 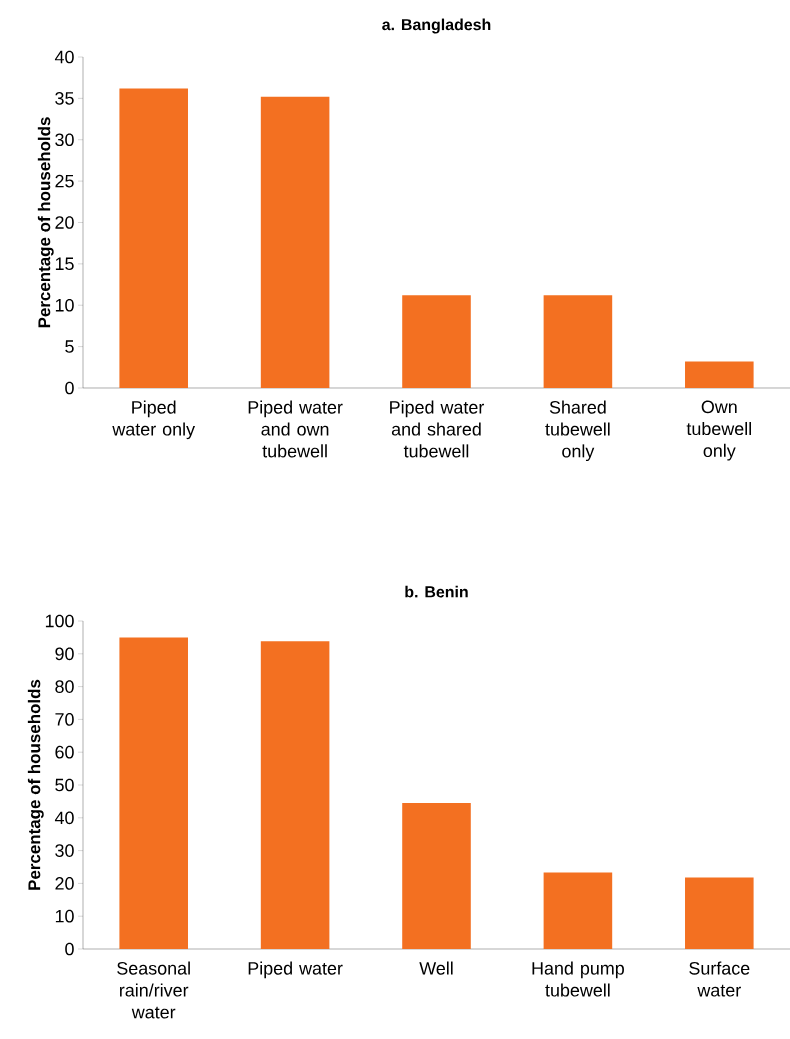 What do you see at coordinates (436, 591) in the screenshot?
I see `chart-title: b. Benin` at bounding box center [436, 591].